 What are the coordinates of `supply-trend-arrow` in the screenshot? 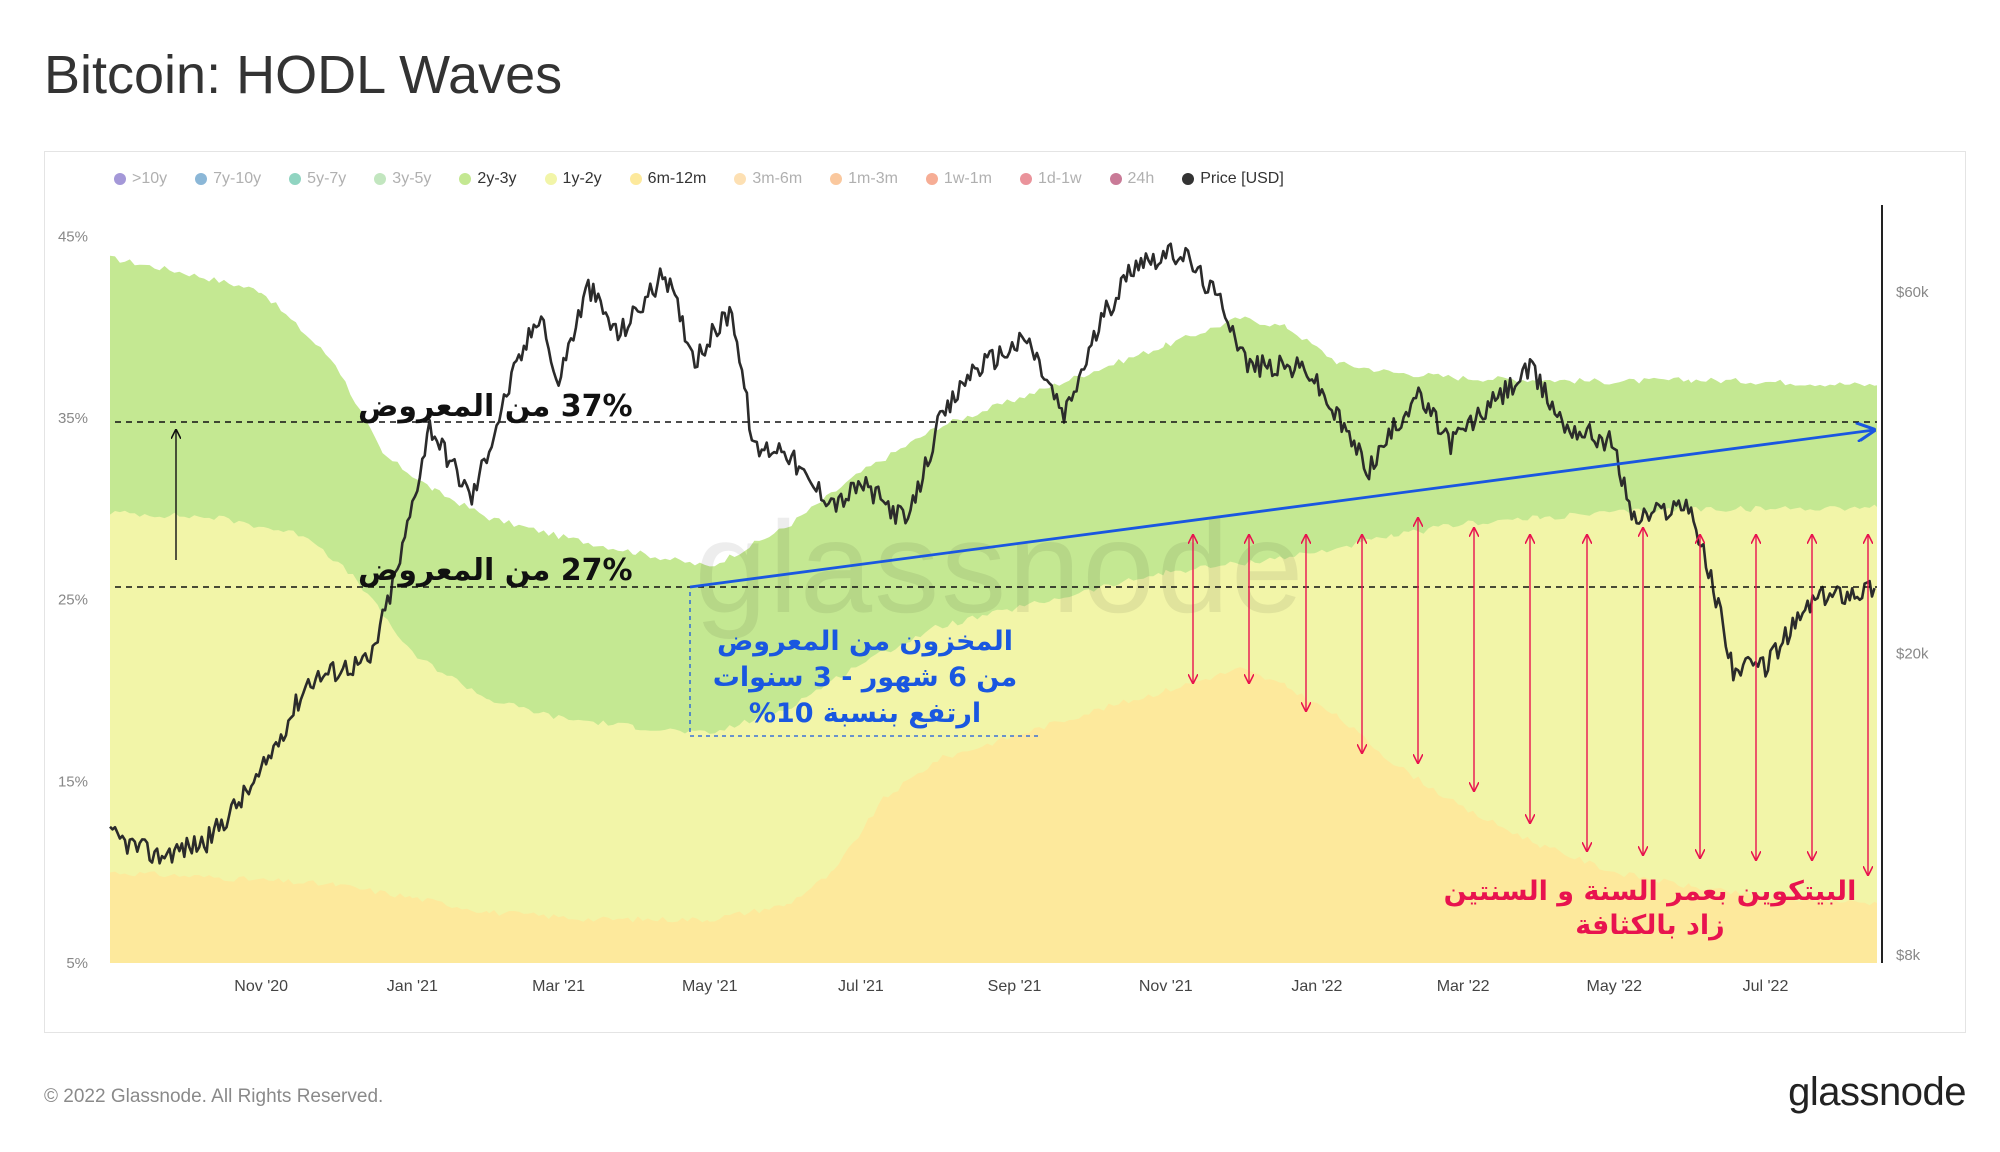 It's located at (1281, 509).